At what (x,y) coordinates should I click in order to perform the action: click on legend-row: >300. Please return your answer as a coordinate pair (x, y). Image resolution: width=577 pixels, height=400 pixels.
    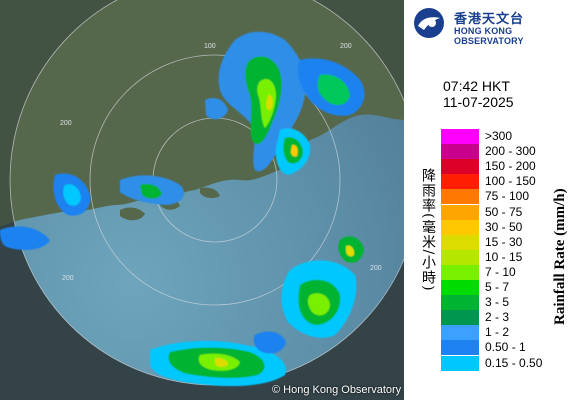
    Looking at the image, I should click on (509, 137).